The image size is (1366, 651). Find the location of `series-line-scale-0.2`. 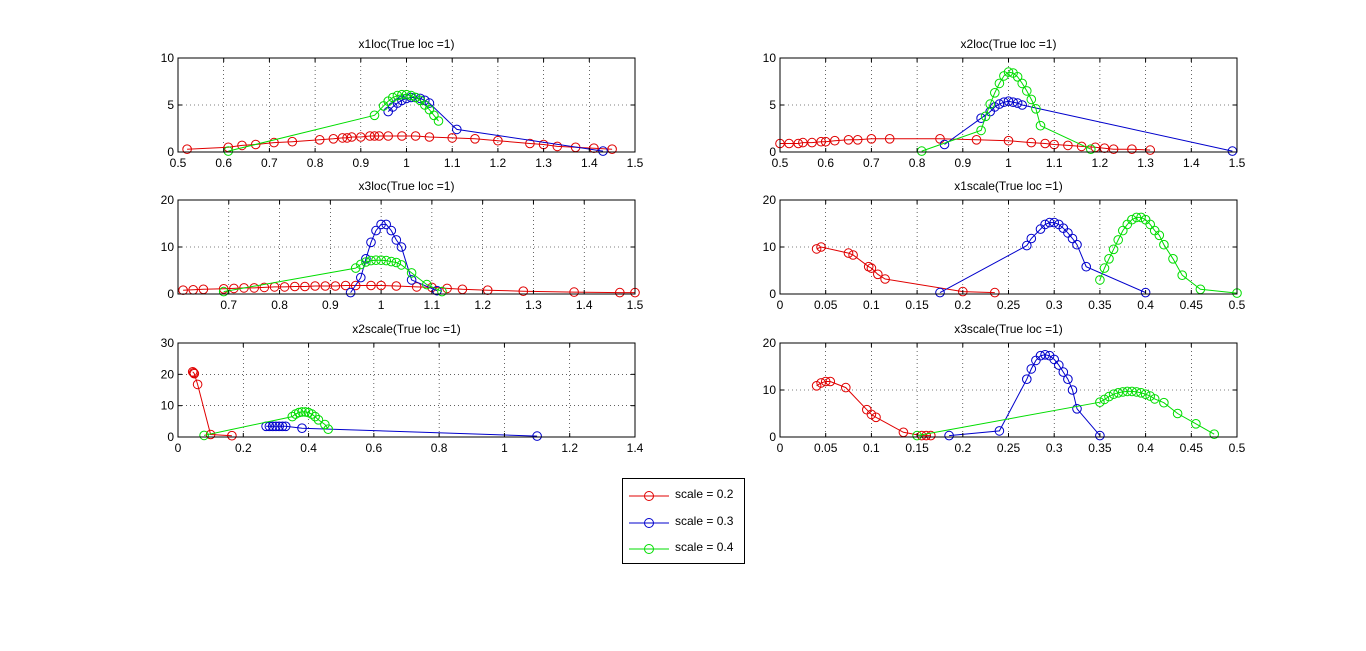

series-line-scale-0.2 is located at coordinates (409, 289).